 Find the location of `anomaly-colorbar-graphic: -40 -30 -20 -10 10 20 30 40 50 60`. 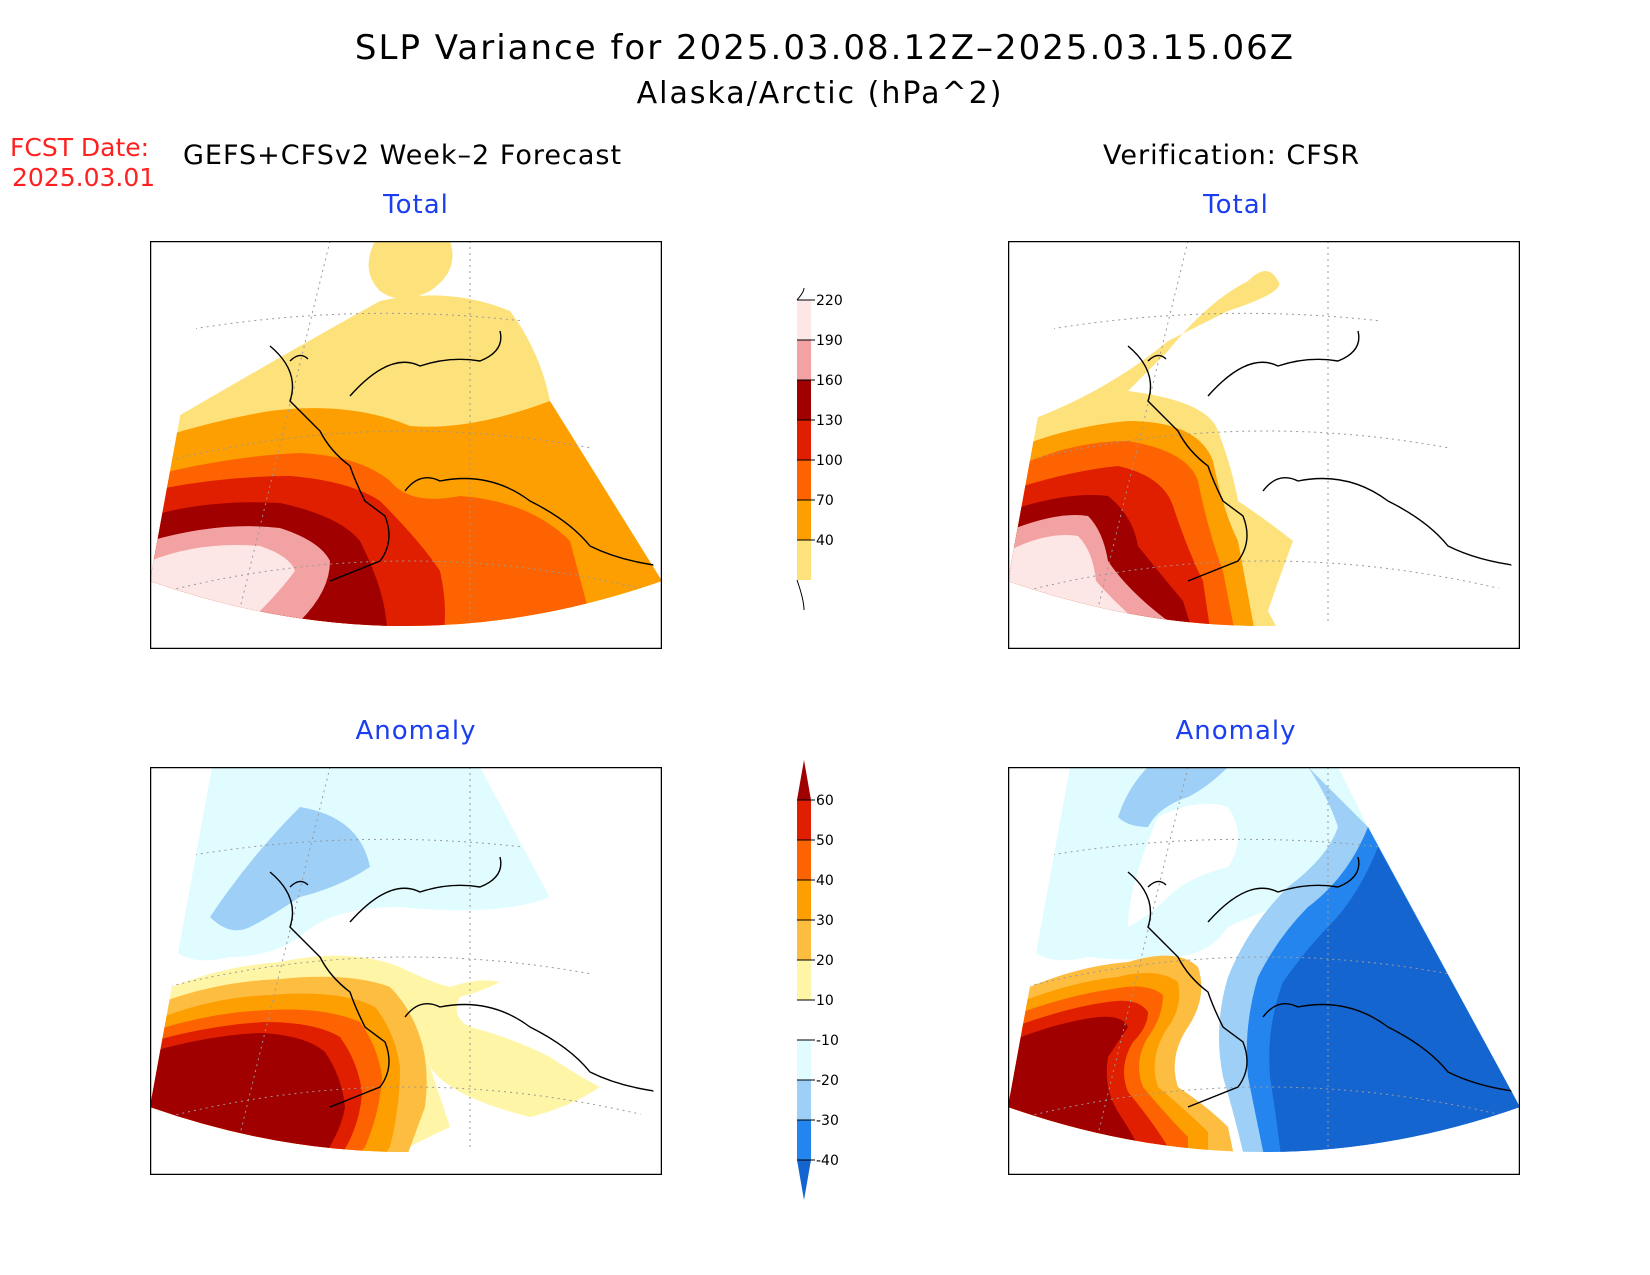

anomaly-colorbar-graphic: -40 -30 -20 -10 10 20 30 40 50 60 is located at coordinates (818, 980).